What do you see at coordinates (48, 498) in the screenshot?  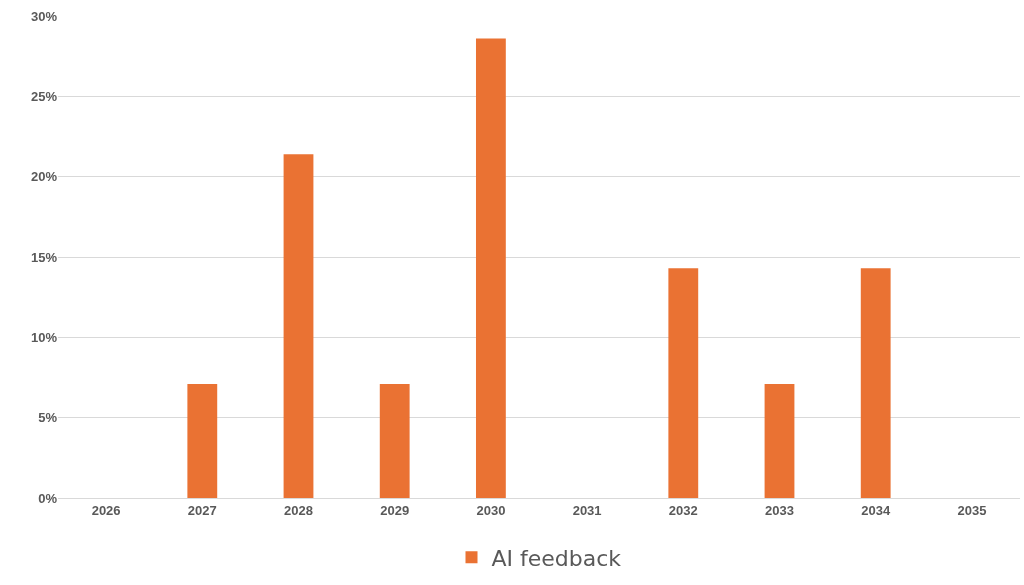 I see `y-tick-label: 0%` at bounding box center [48, 498].